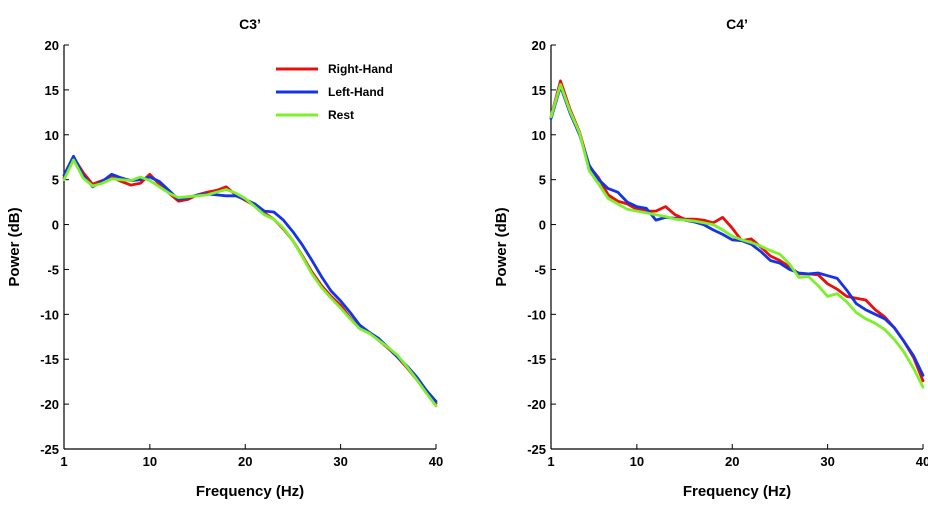 This screenshot has height=510, width=928. What do you see at coordinates (360, 69) in the screenshot?
I see `legend-label: Right-Hand` at bounding box center [360, 69].